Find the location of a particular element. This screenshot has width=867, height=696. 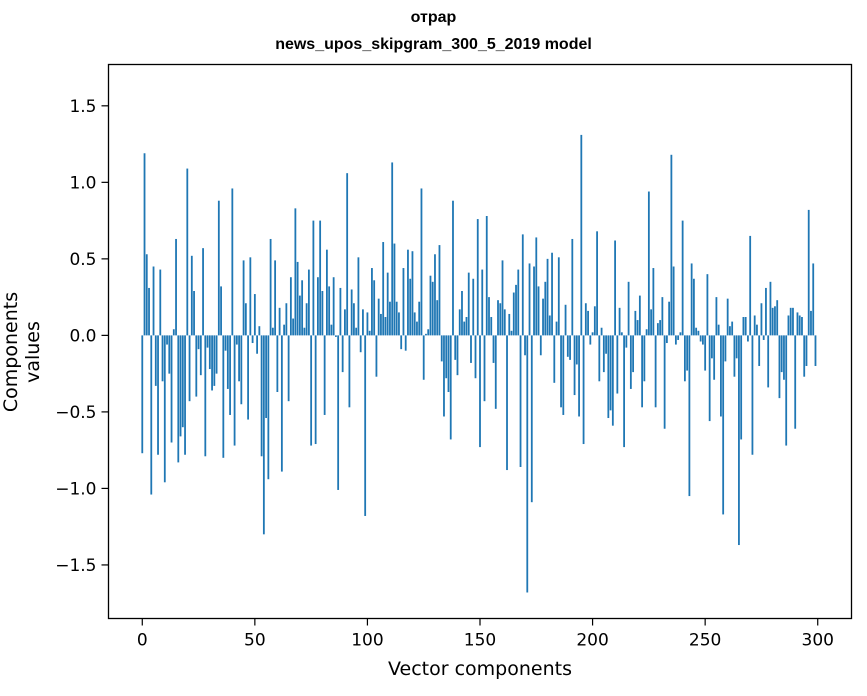

y-tick-label: 1.5 is located at coordinates (82, 107).